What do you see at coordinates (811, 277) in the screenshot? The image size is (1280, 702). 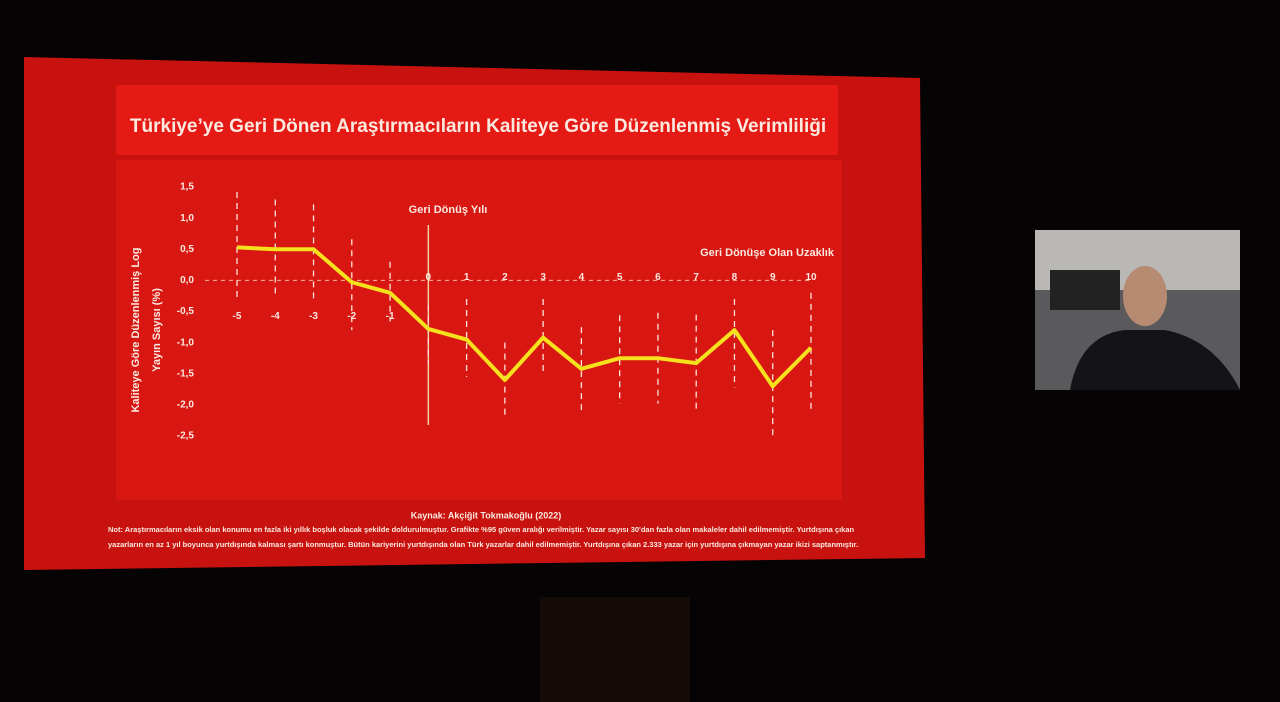 I see `x-tick-label: 10` at bounding box center [811, 277].